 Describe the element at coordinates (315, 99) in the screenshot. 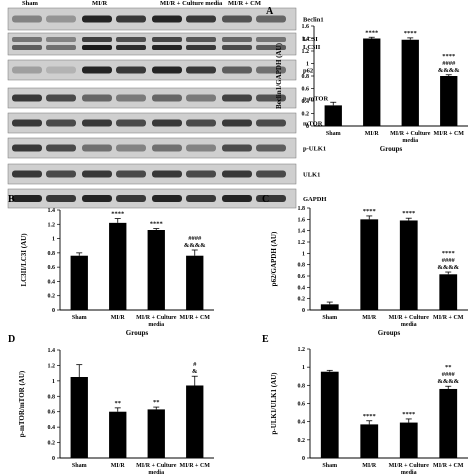

I see `blot-protein-label: p-mTOR` at that location.